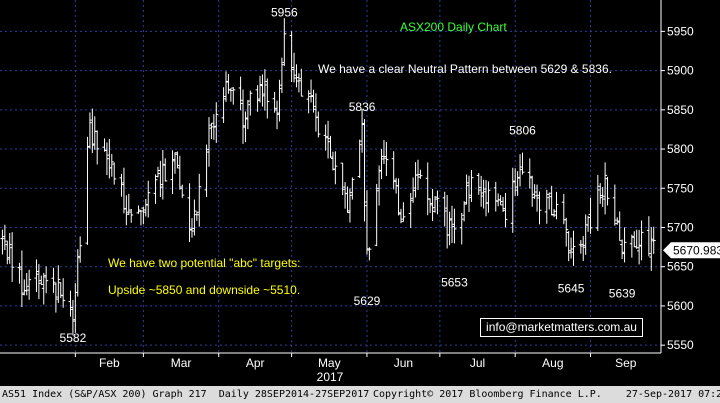 This screenshot has width=720, height=403. I want to click on x-tick-label: Apr, so click(255, 363).